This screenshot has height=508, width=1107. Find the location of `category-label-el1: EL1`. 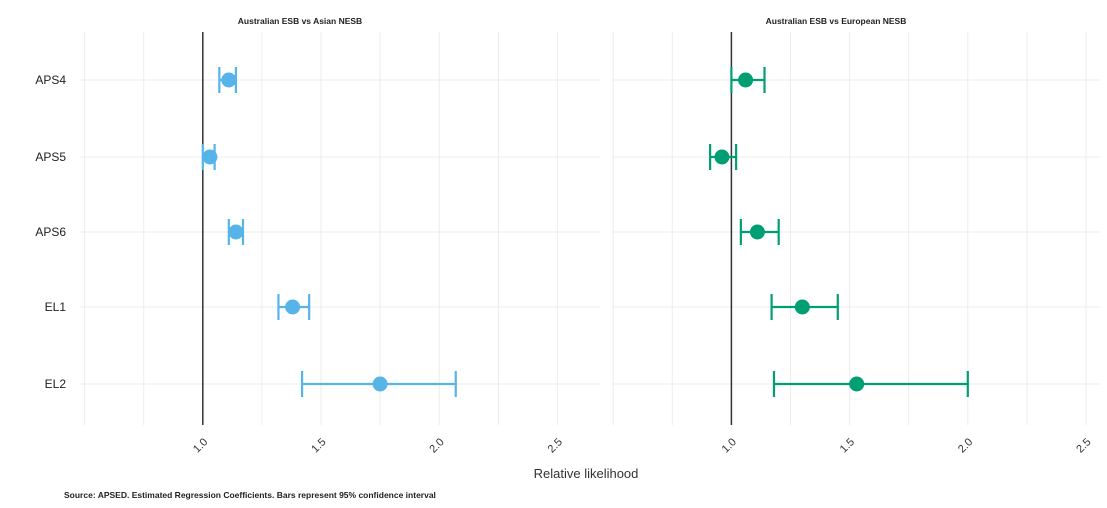

category-label-el1: EL1 is located at coordinates (56, 307).